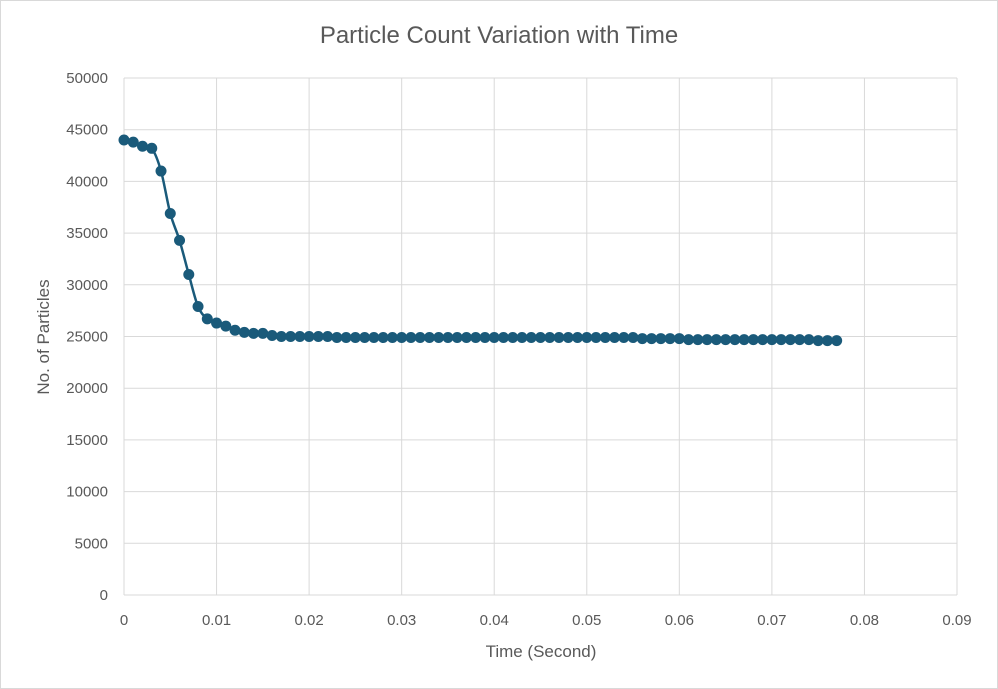 This screenshot has width=998, height=689. Describe the element at coordinates (956, 620) in the screenshot. I see `x-tick-label: 0.09` at that location.